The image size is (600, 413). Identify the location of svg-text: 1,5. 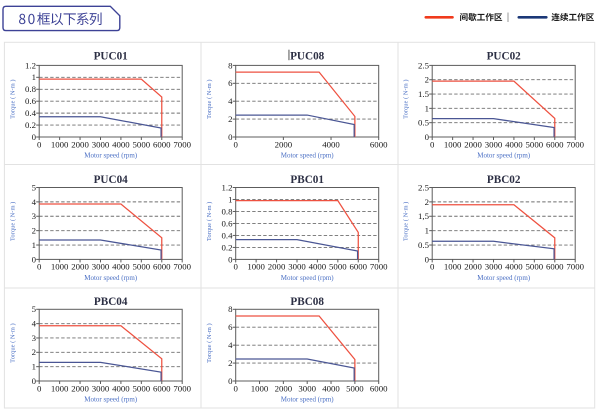
(424, 216).